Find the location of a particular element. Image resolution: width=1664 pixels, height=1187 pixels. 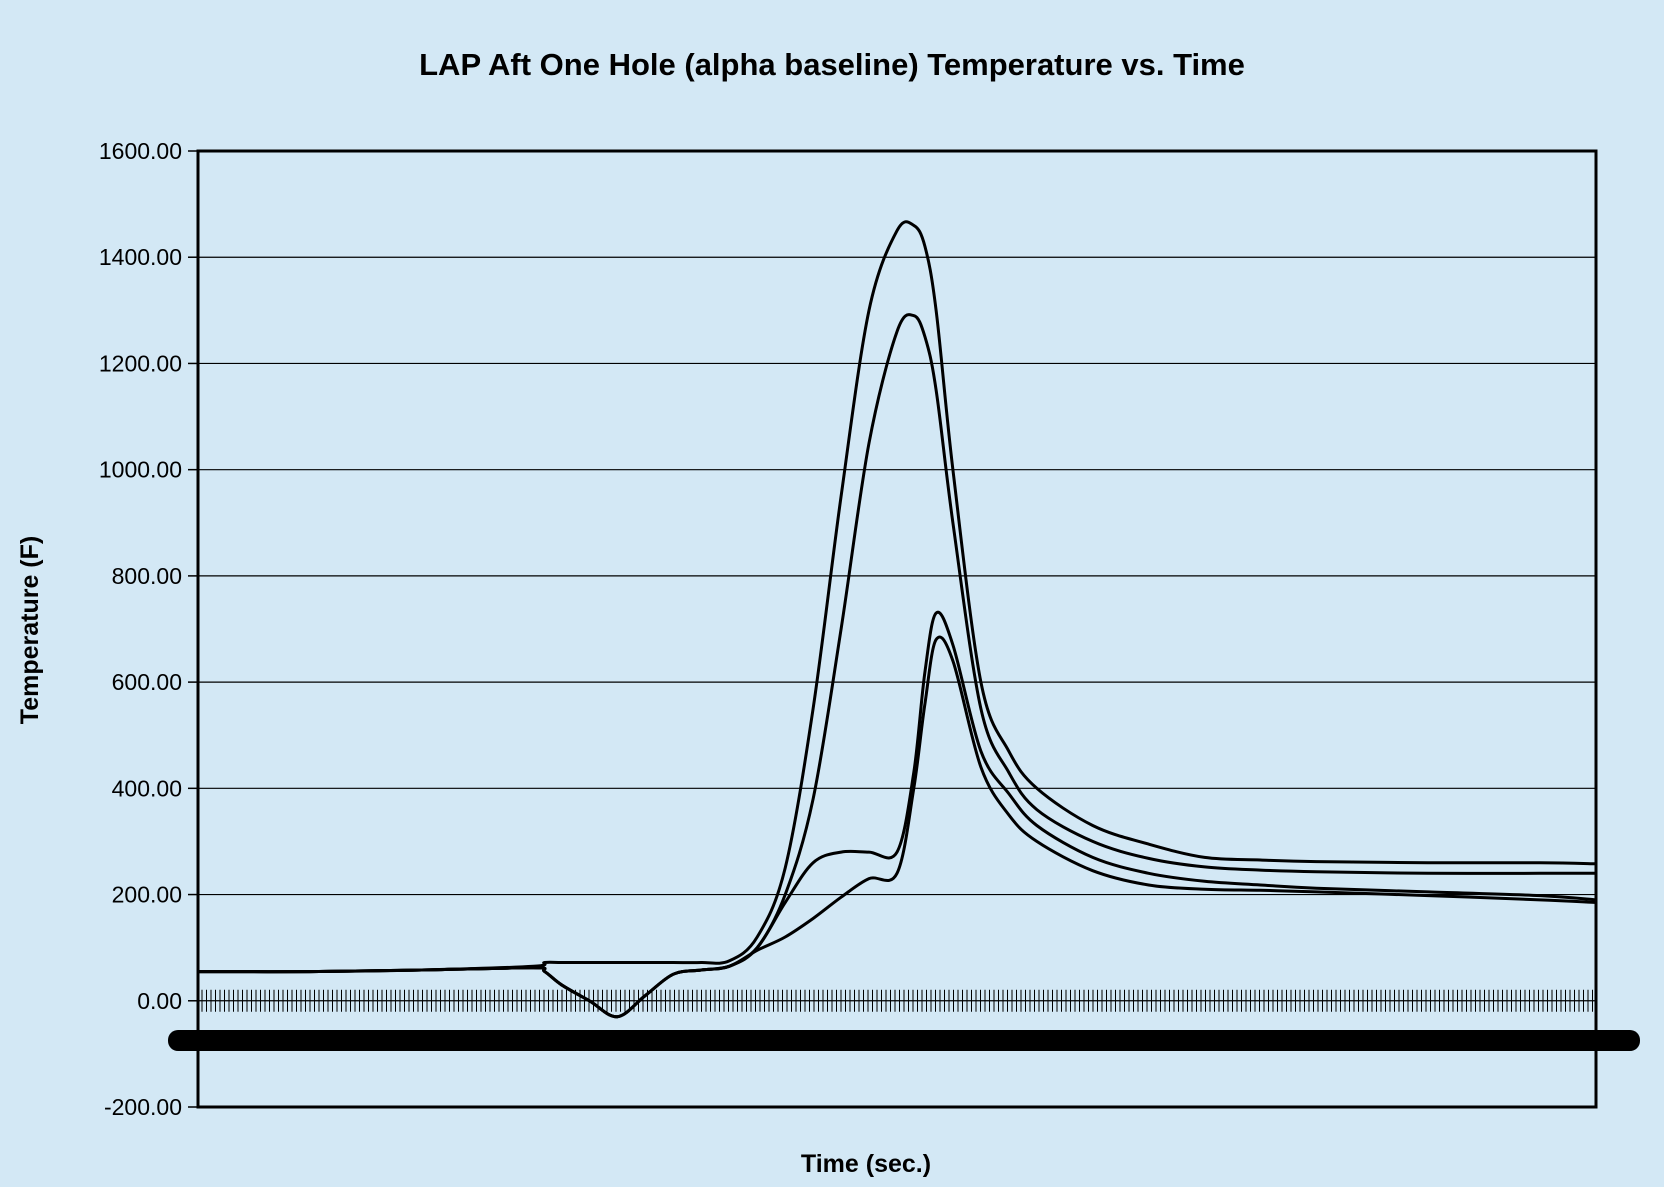

y-tick-label: 1400.00 is located at coordinates (140, 257).